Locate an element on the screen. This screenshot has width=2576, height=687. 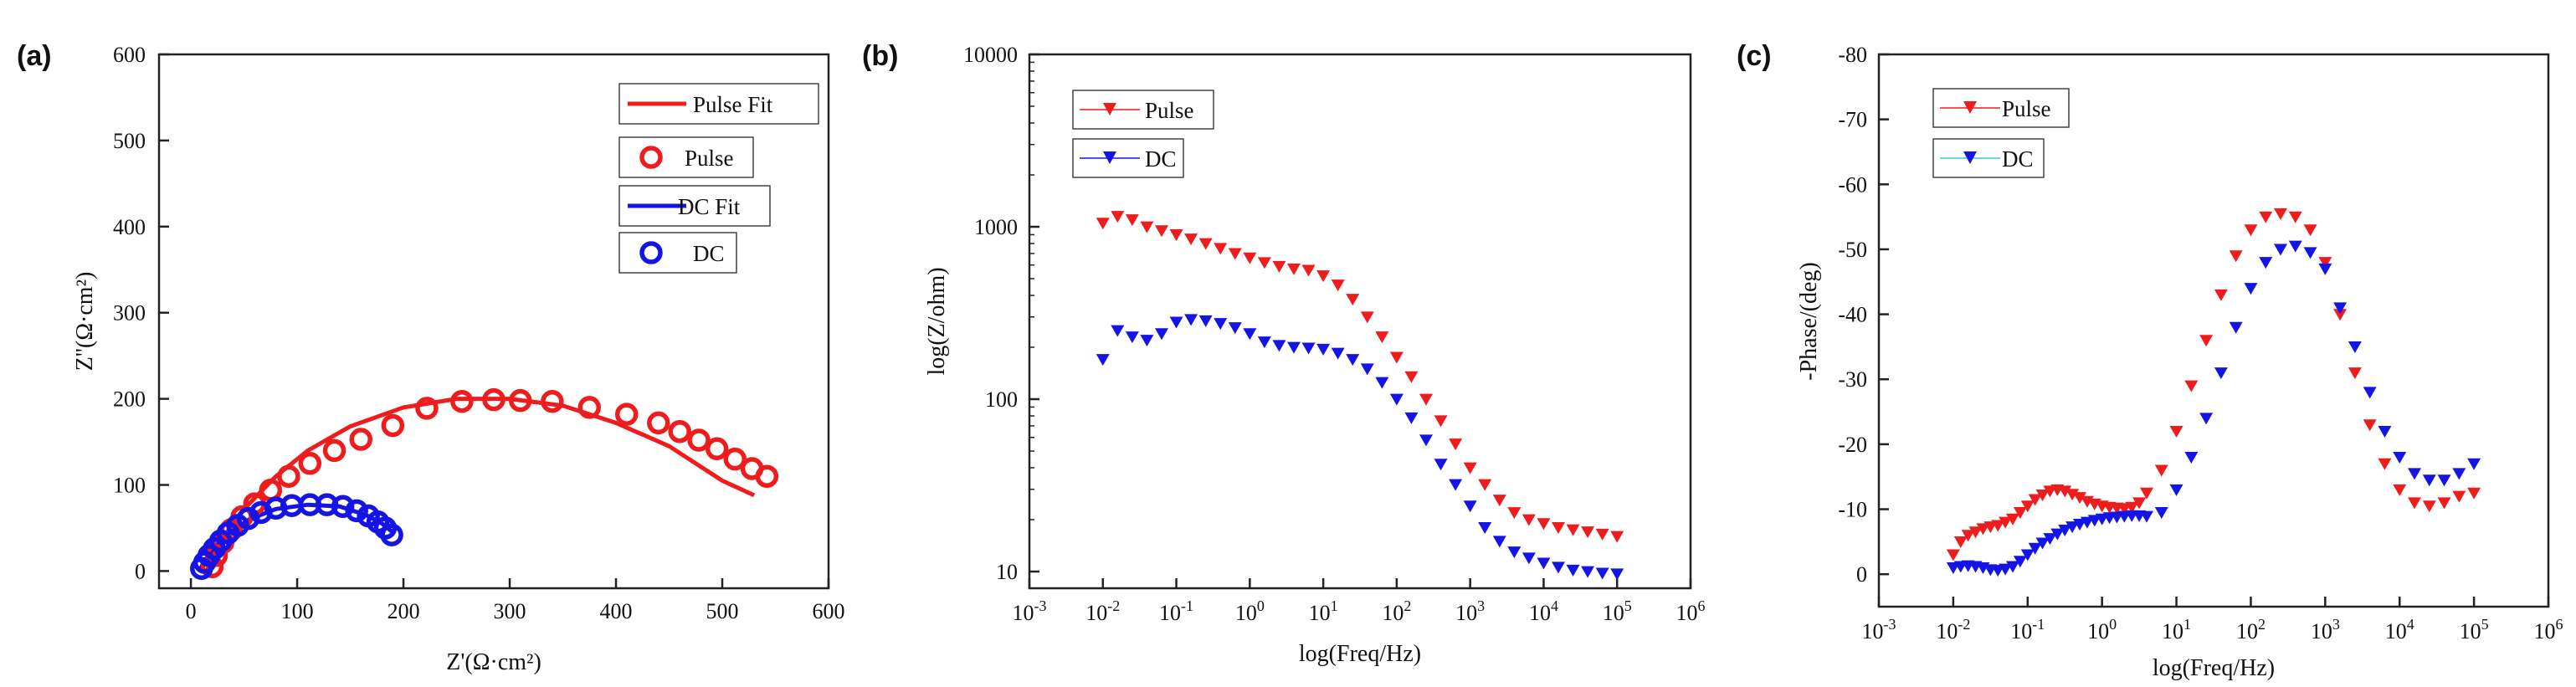
panel-b-label: (b) is located at coordinates (880, 56).